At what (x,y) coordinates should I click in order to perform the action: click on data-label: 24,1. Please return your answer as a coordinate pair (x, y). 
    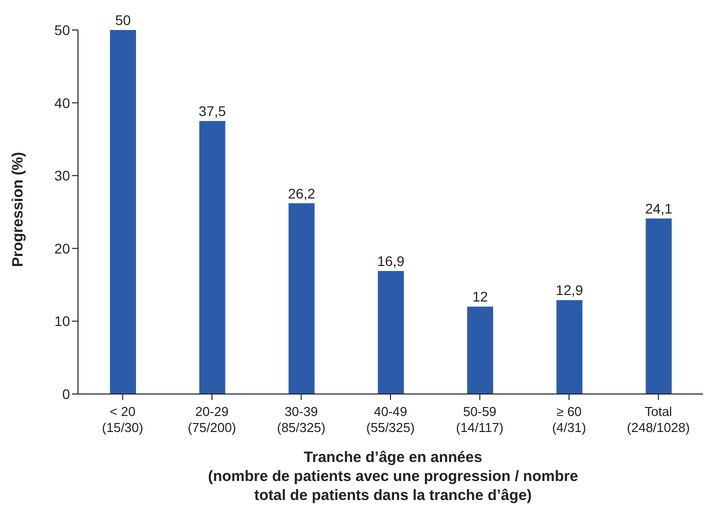
    Looking at the image, I should click on (659, 208).